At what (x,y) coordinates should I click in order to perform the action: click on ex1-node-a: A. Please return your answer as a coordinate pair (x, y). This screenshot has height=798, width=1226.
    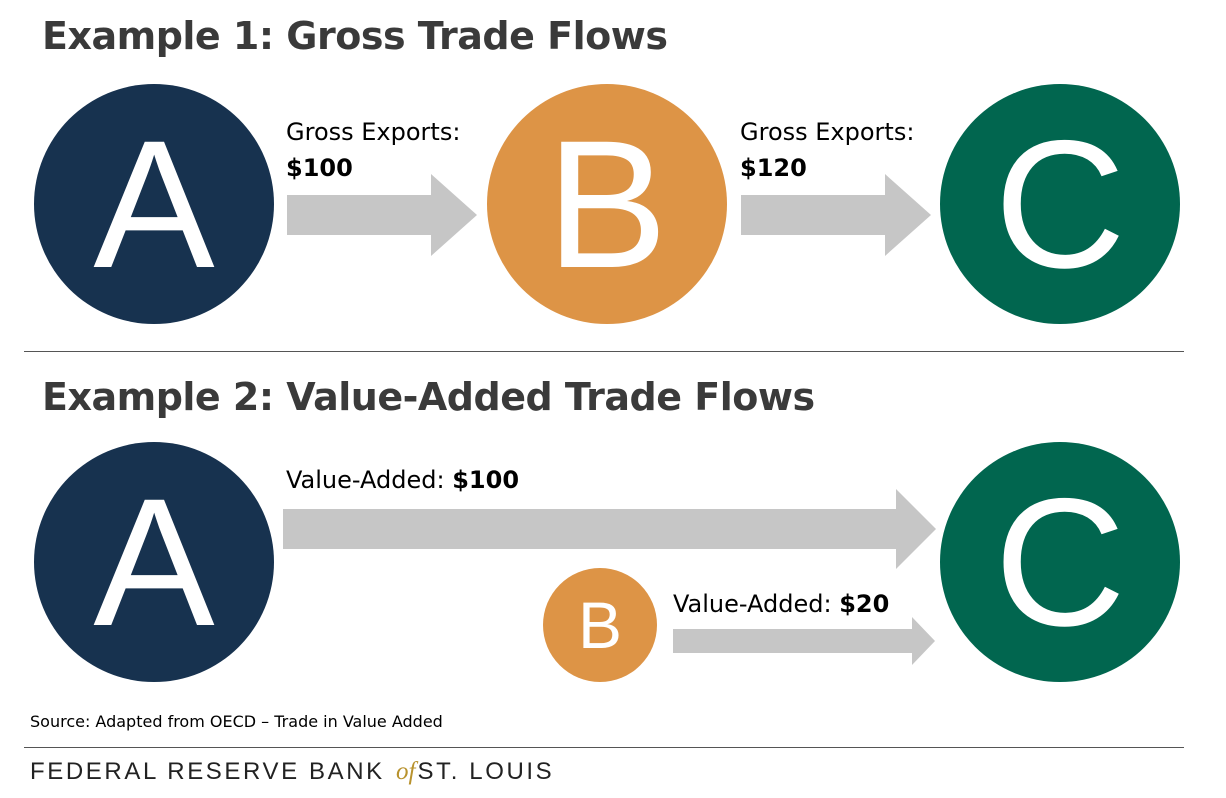
    Looking at the image, I should click on (154, 204).